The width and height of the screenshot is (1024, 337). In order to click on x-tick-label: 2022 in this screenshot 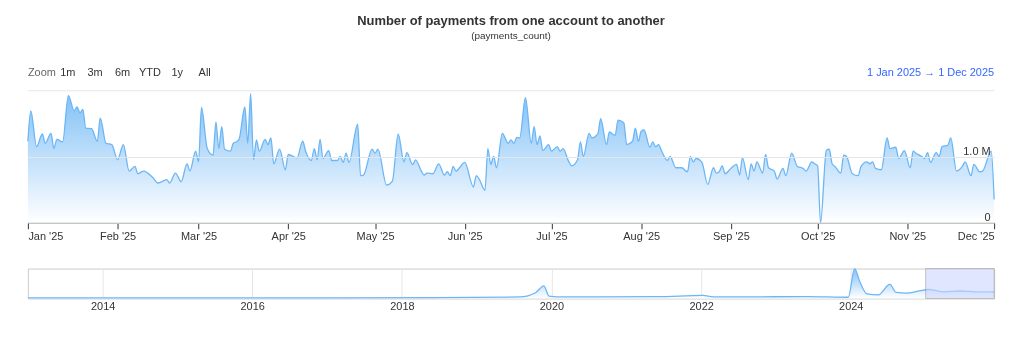, I will do `click(701, 305)`.